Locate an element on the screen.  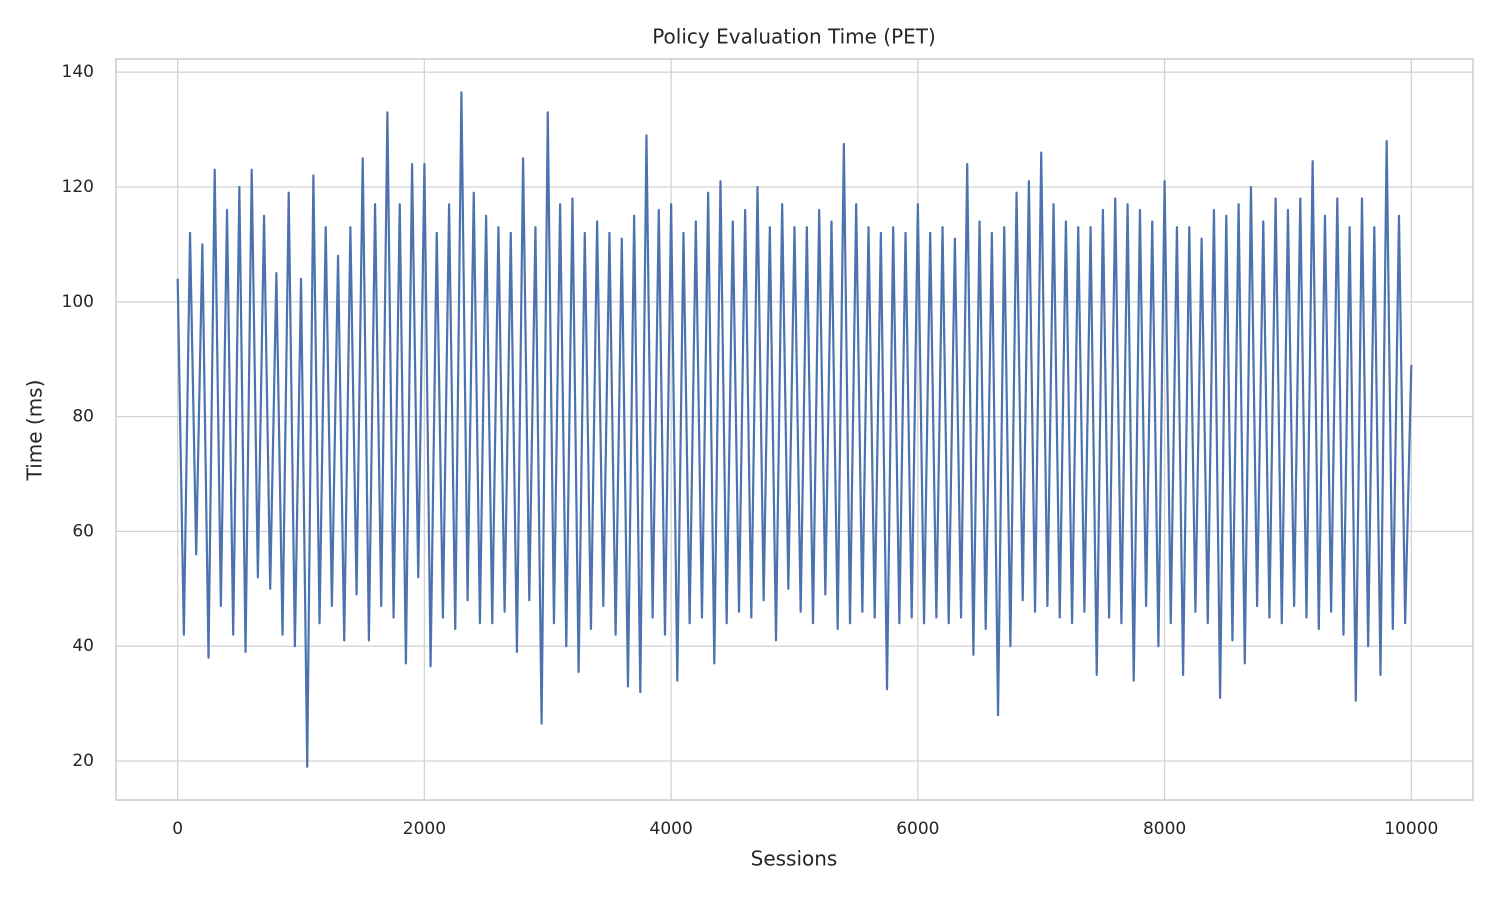
x-tick-label: 6000 is located at coordinates (917, 829).